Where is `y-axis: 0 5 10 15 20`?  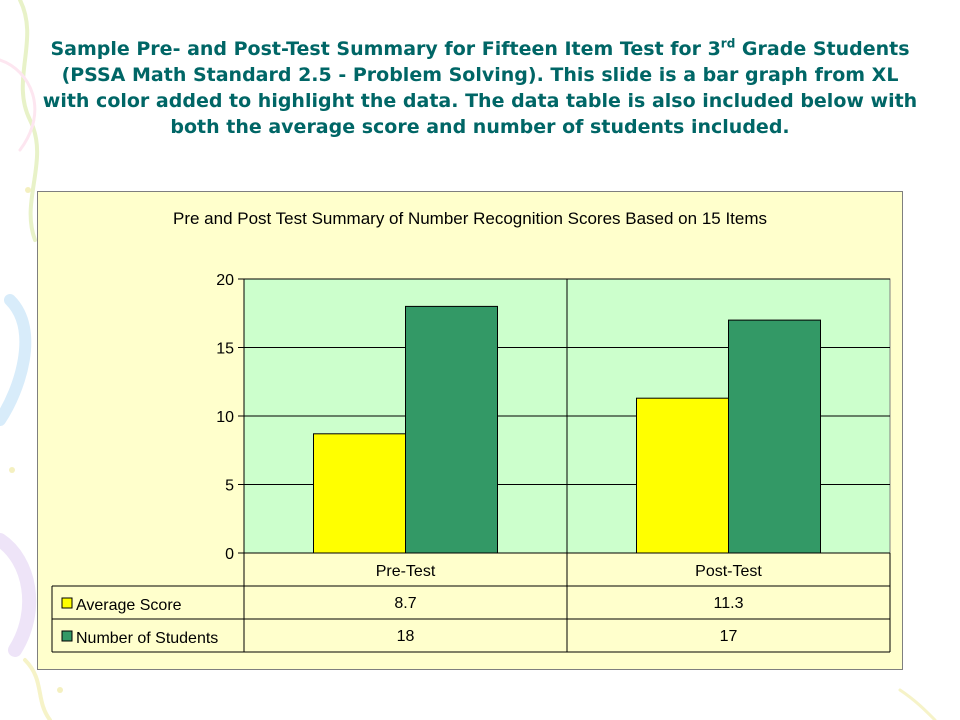 y-axis: 0 5 10 15 20 is located at coordinates (230, 417).